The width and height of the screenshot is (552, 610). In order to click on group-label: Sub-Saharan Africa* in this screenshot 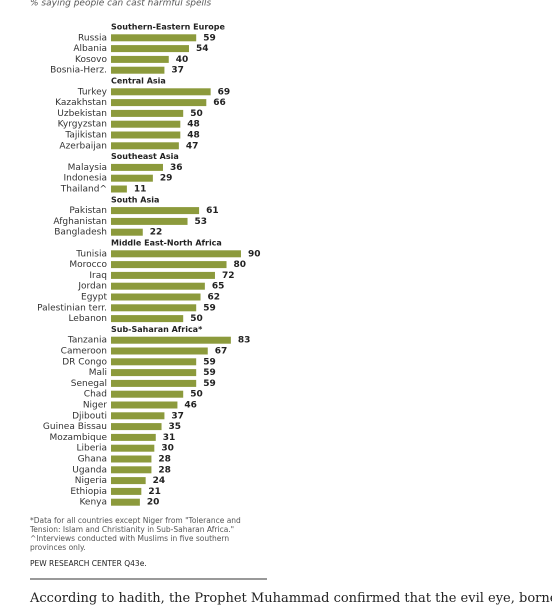, I will do `click(157, 329)`.